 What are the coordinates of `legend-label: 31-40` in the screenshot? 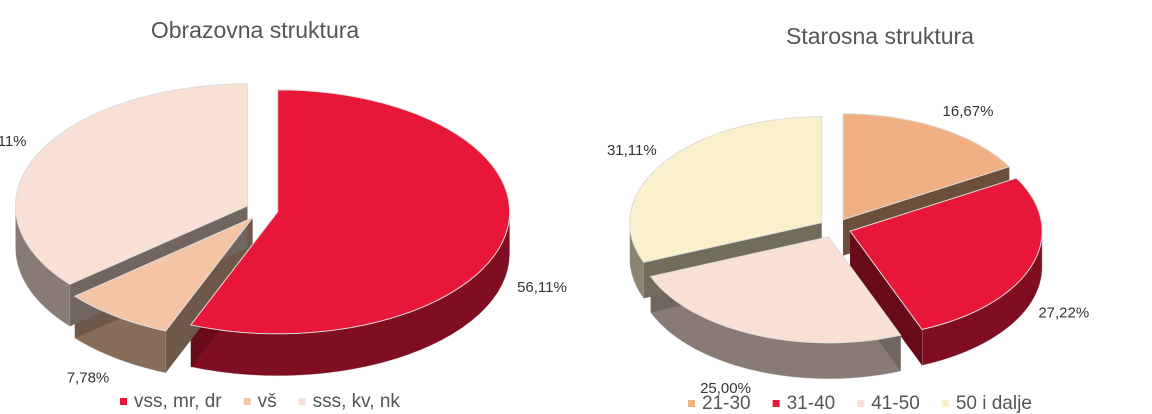 It's located at (811, 403).